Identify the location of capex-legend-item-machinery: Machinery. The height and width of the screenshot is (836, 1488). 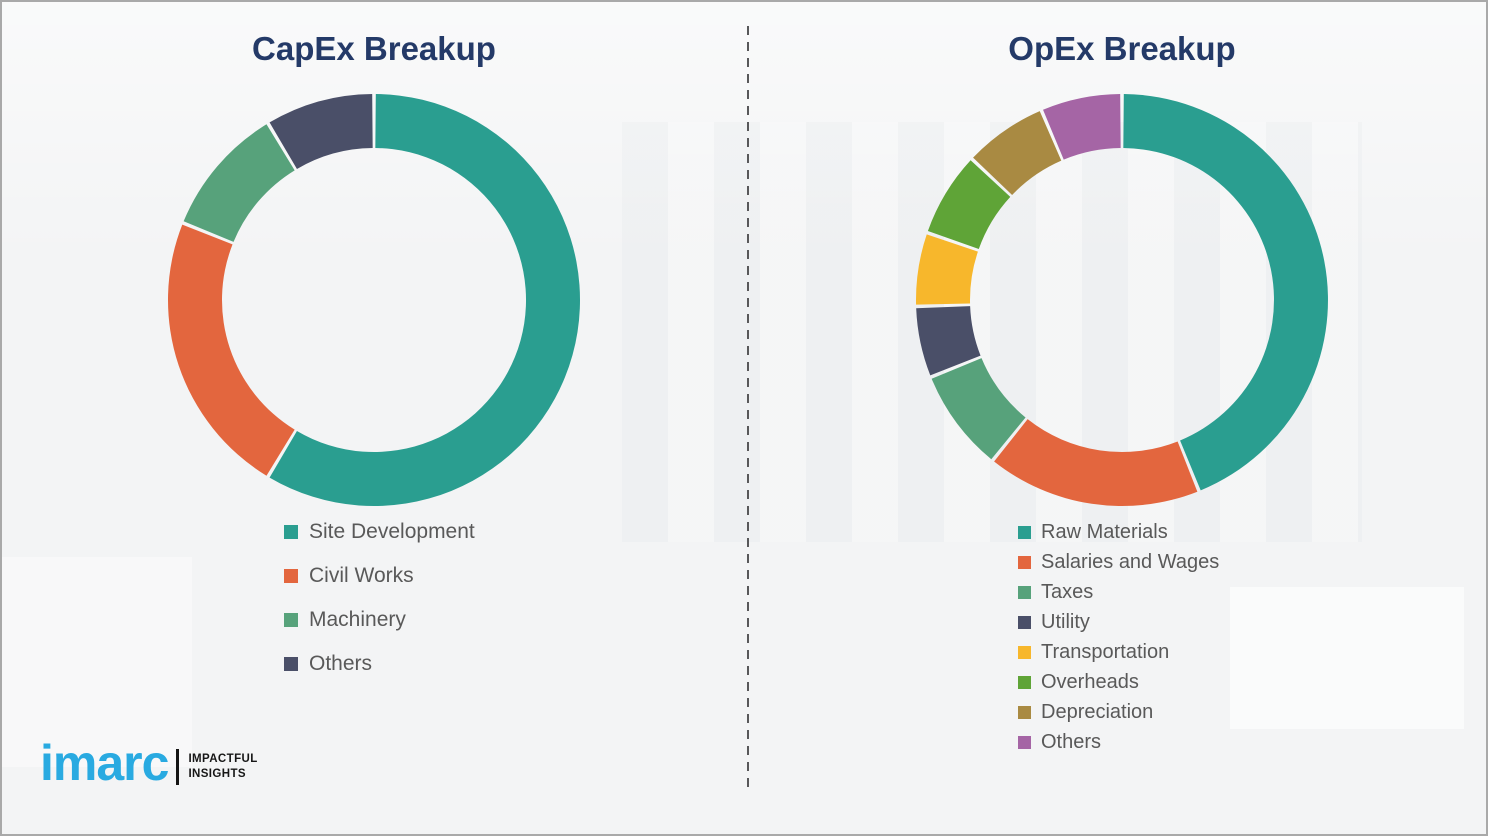
(379, 620).